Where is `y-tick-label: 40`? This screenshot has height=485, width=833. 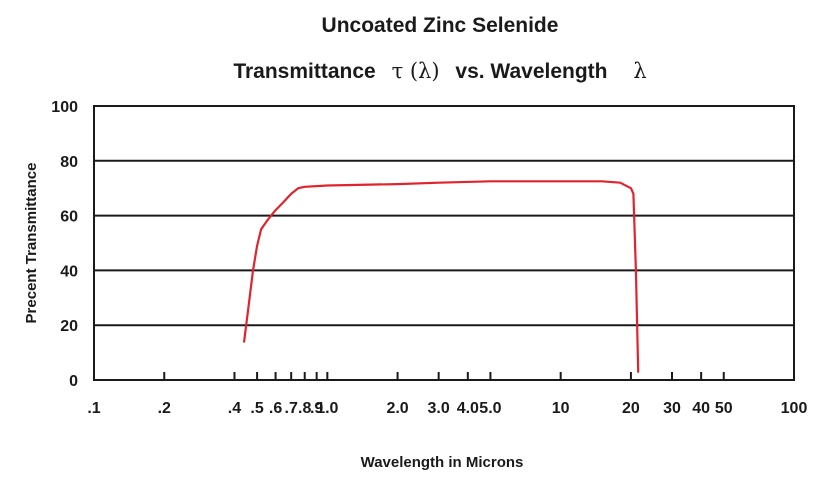 y-tick-label: 40 is located at coordinates (69, 271).